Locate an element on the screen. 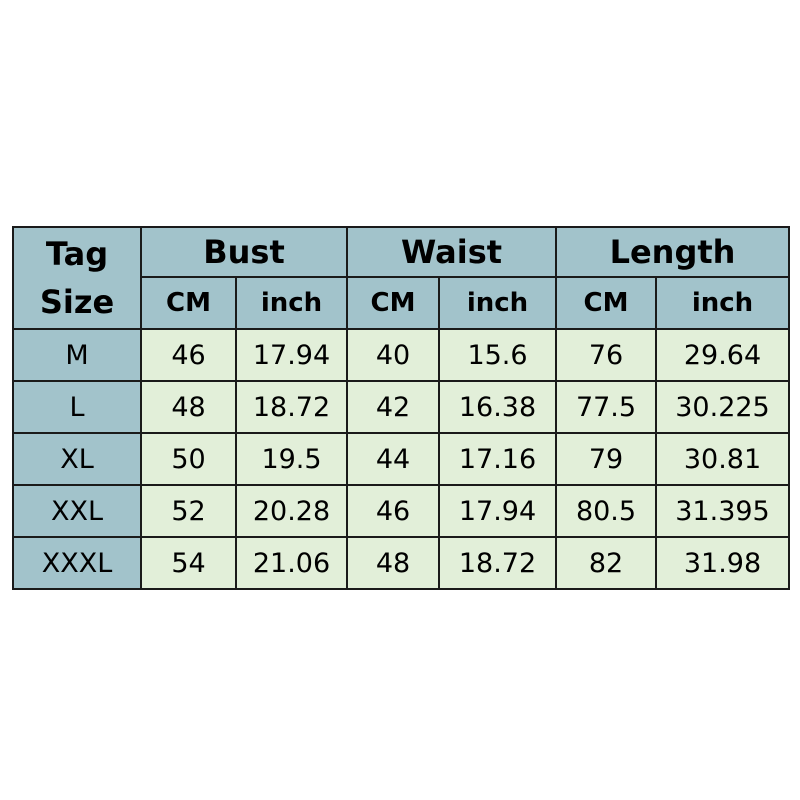  value-cell: 82 is located at coordinates (606, 563).